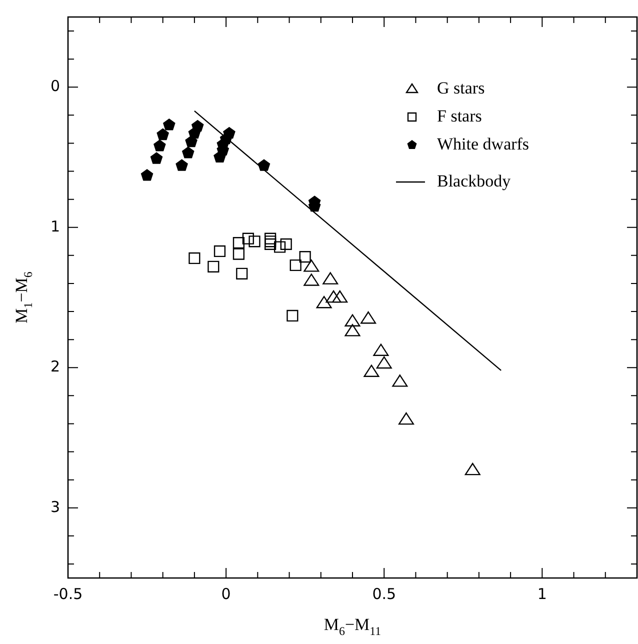 Image resolution: width=638 pixels, height=644 pixels. What do you see at coordinates (55, 86) in the screenshot?
I see `y-tick-label: 0` at bounding box center [55, 86].